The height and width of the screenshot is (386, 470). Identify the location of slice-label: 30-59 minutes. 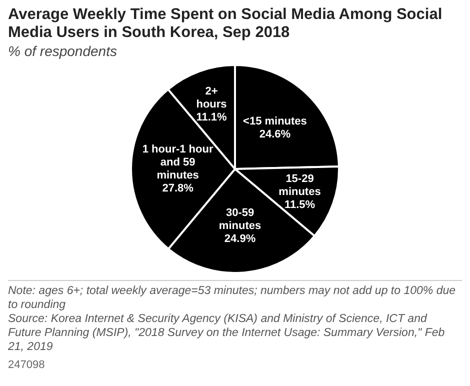
(240, 219).